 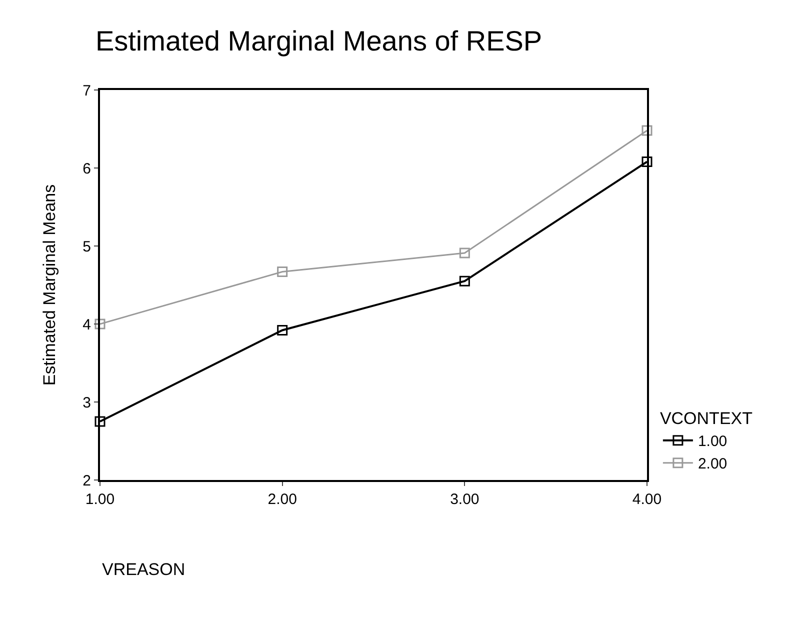 I want to click on y-tick-label: 7, so click(x=86, y=91).